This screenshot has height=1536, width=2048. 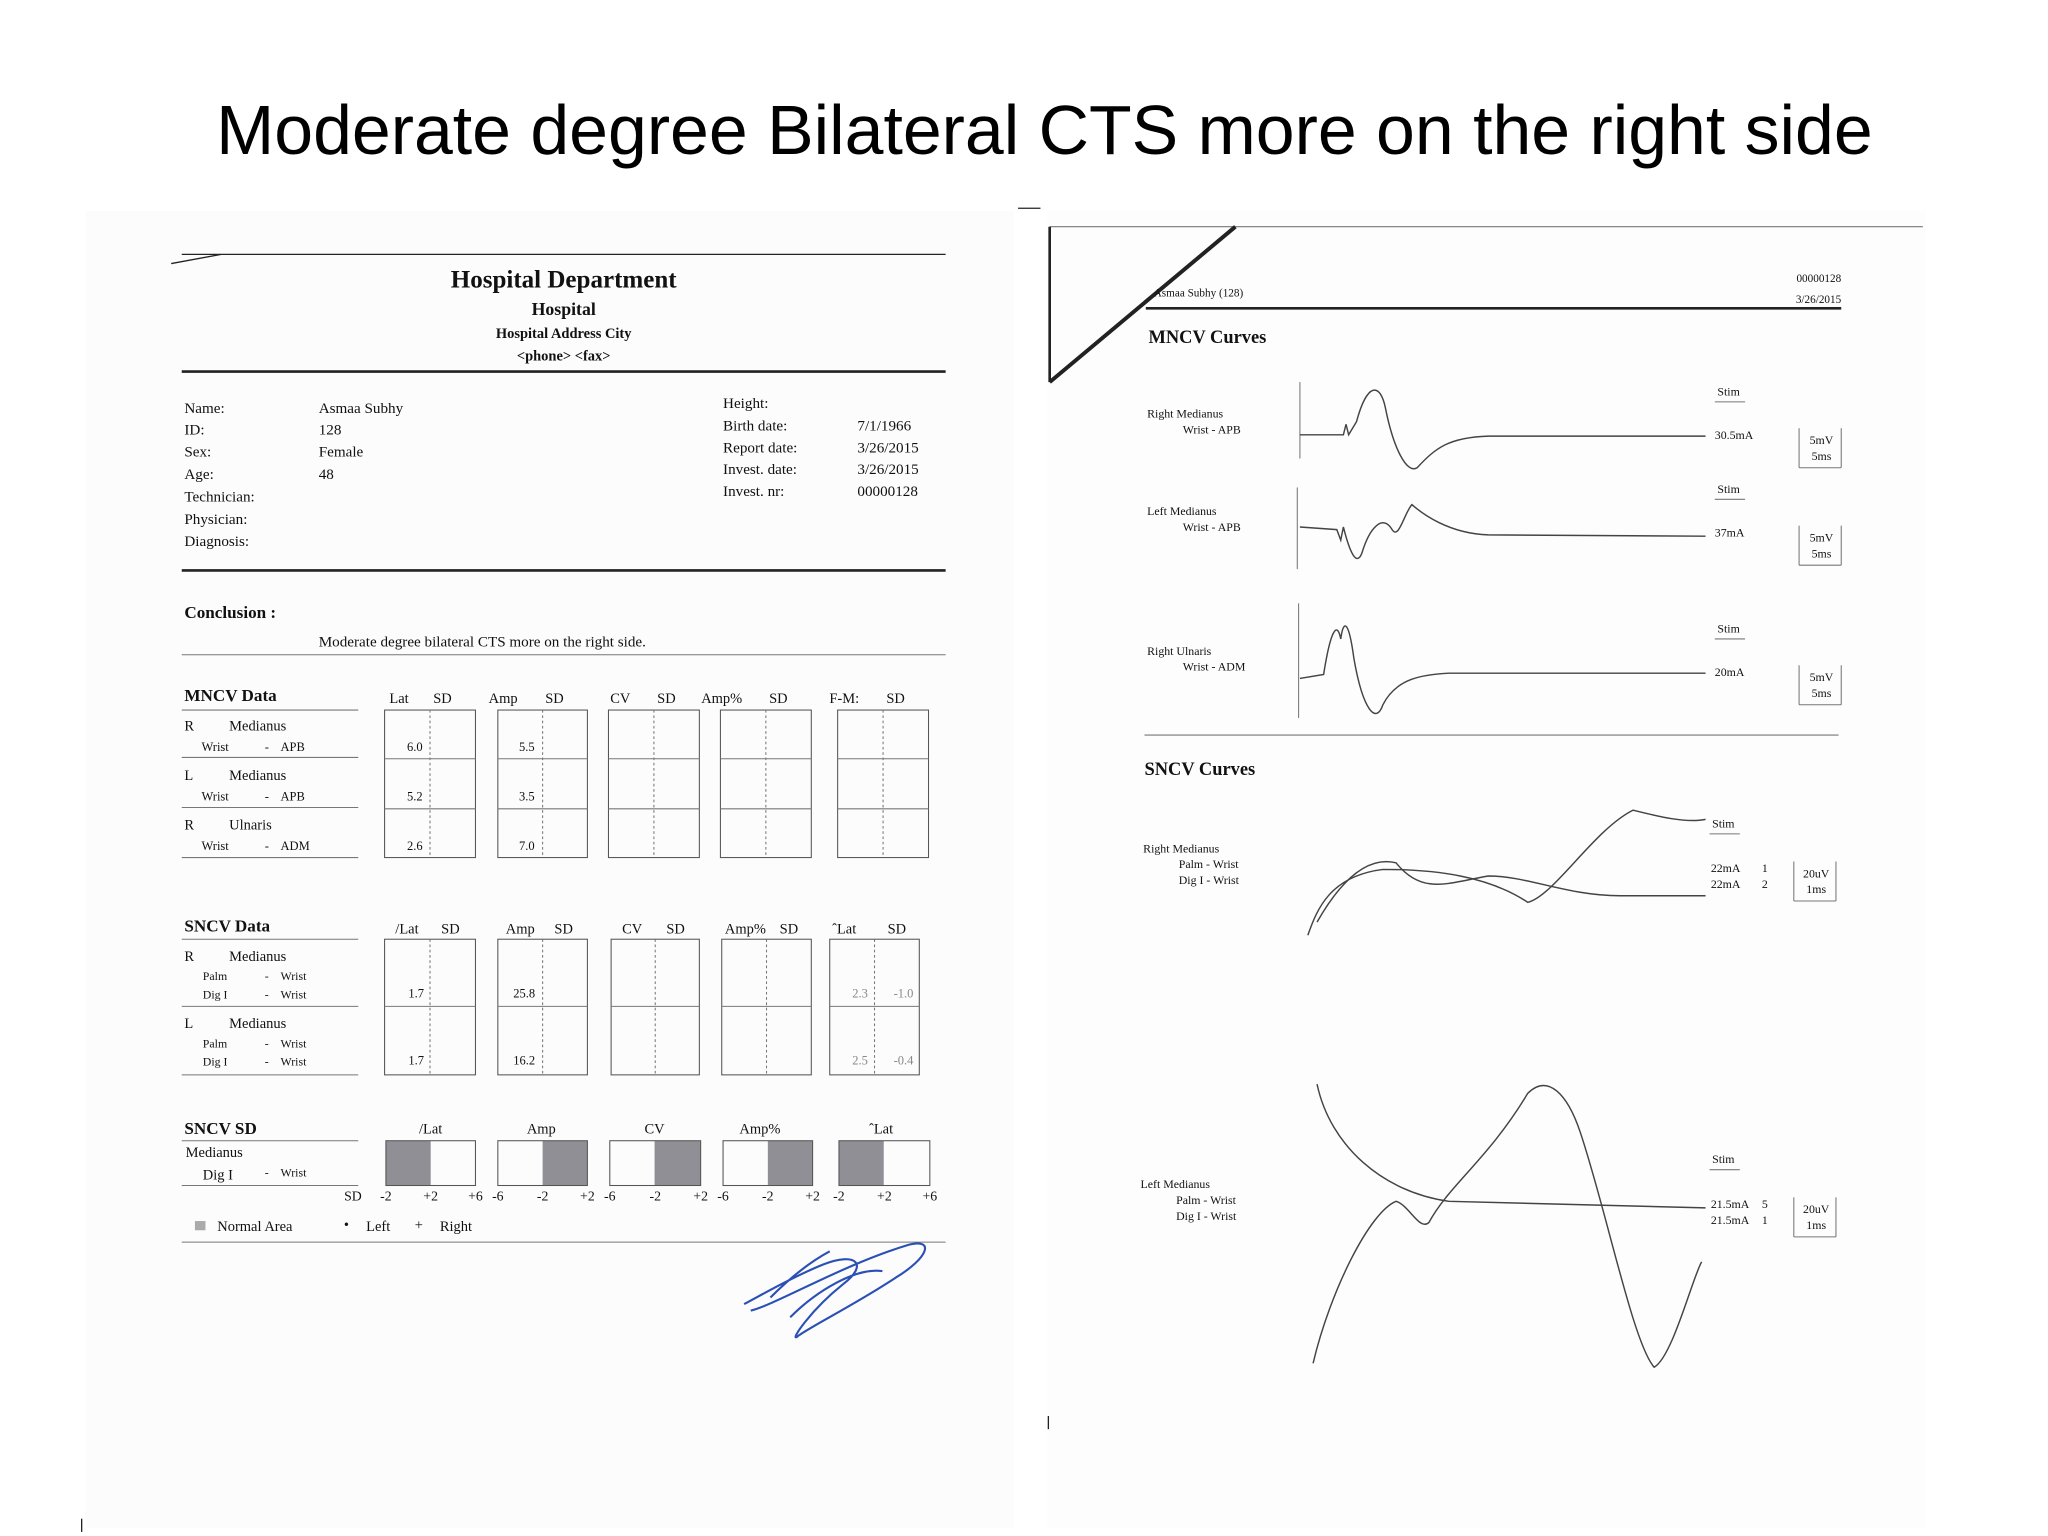 What do you see at coordinates (1765, 868) in the screenshot?
I see `channel: 1` at bounding box center [1765, 868].